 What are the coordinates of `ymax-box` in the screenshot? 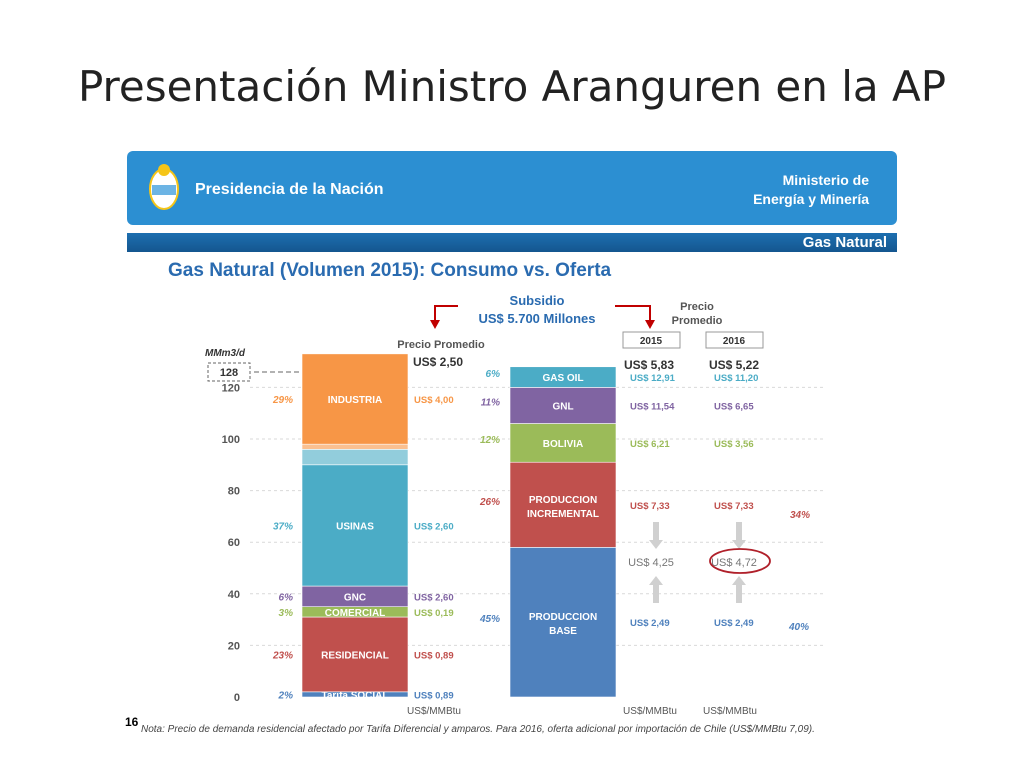 It's located at (229, 372).